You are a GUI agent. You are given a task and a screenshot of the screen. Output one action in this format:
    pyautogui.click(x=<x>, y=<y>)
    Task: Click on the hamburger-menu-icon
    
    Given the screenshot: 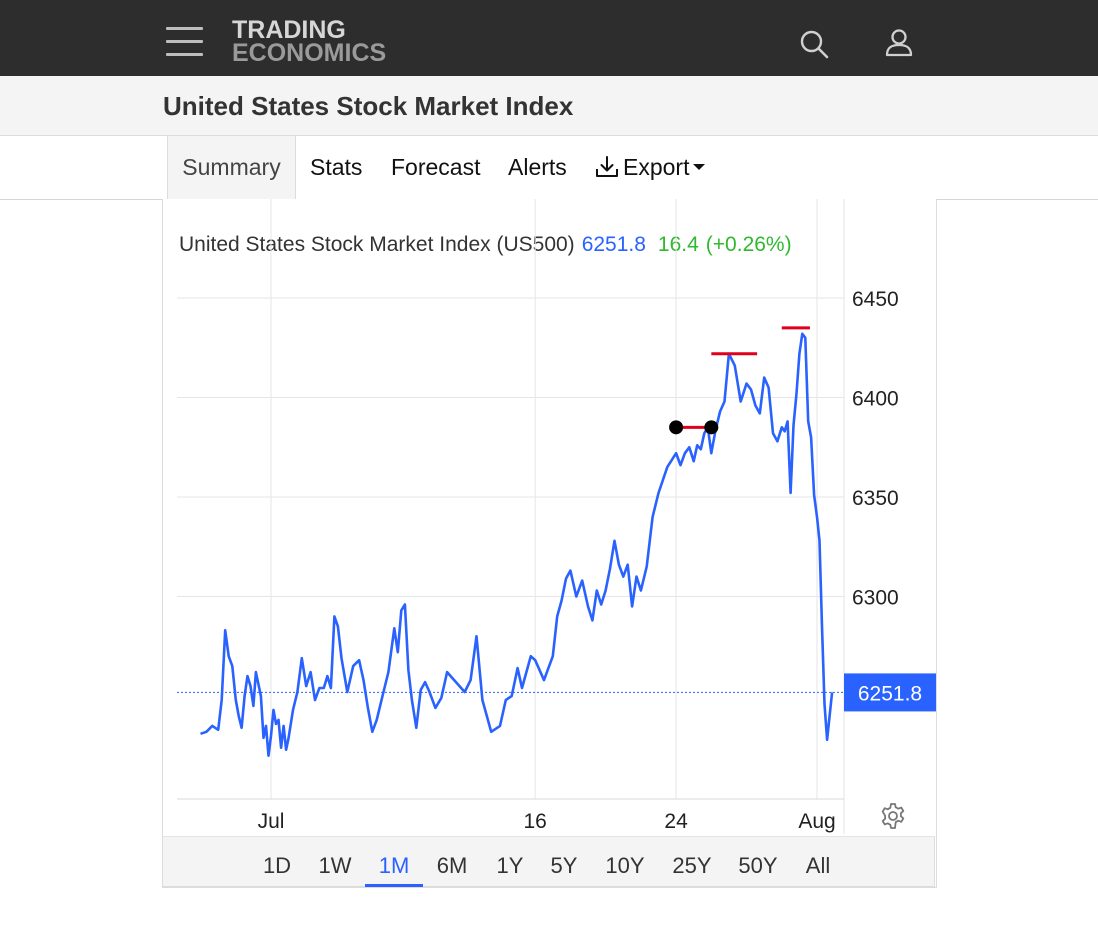 What is the action you would take?
    pyautogui.click(x=184, y=42)
    